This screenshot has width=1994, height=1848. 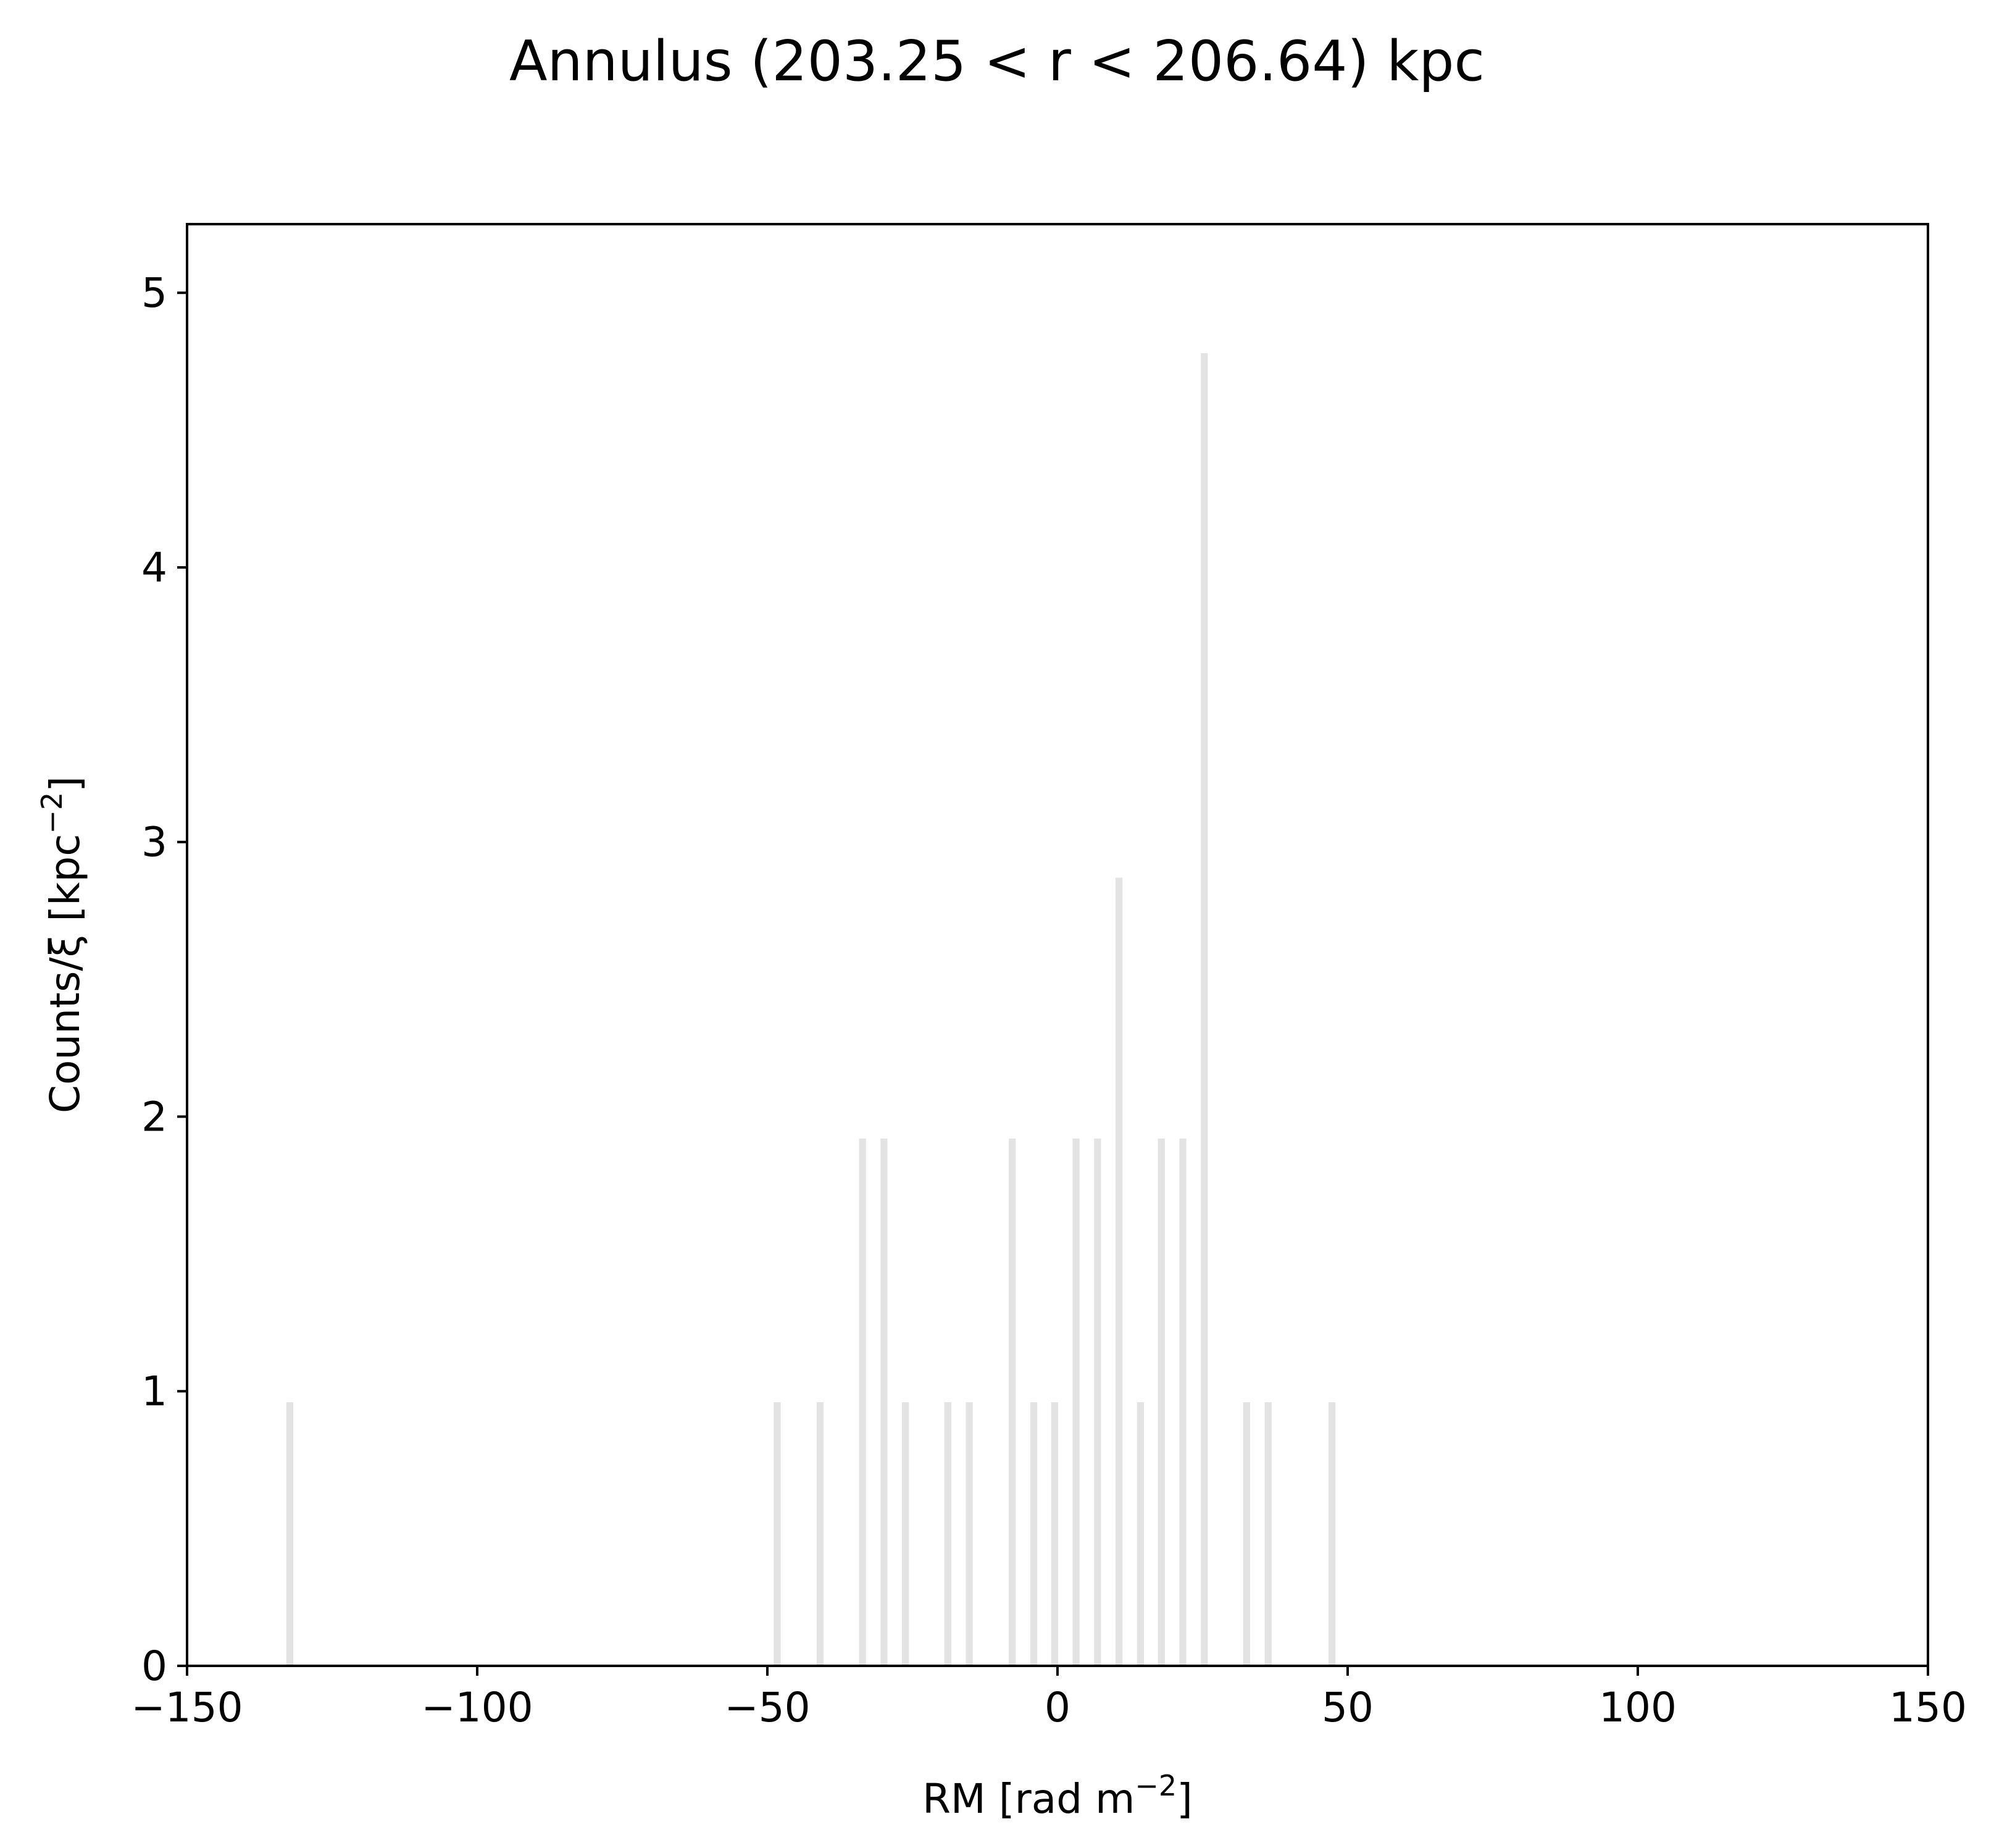 I want to click on x-tick-label: −100, so click(x=477, y=1707).